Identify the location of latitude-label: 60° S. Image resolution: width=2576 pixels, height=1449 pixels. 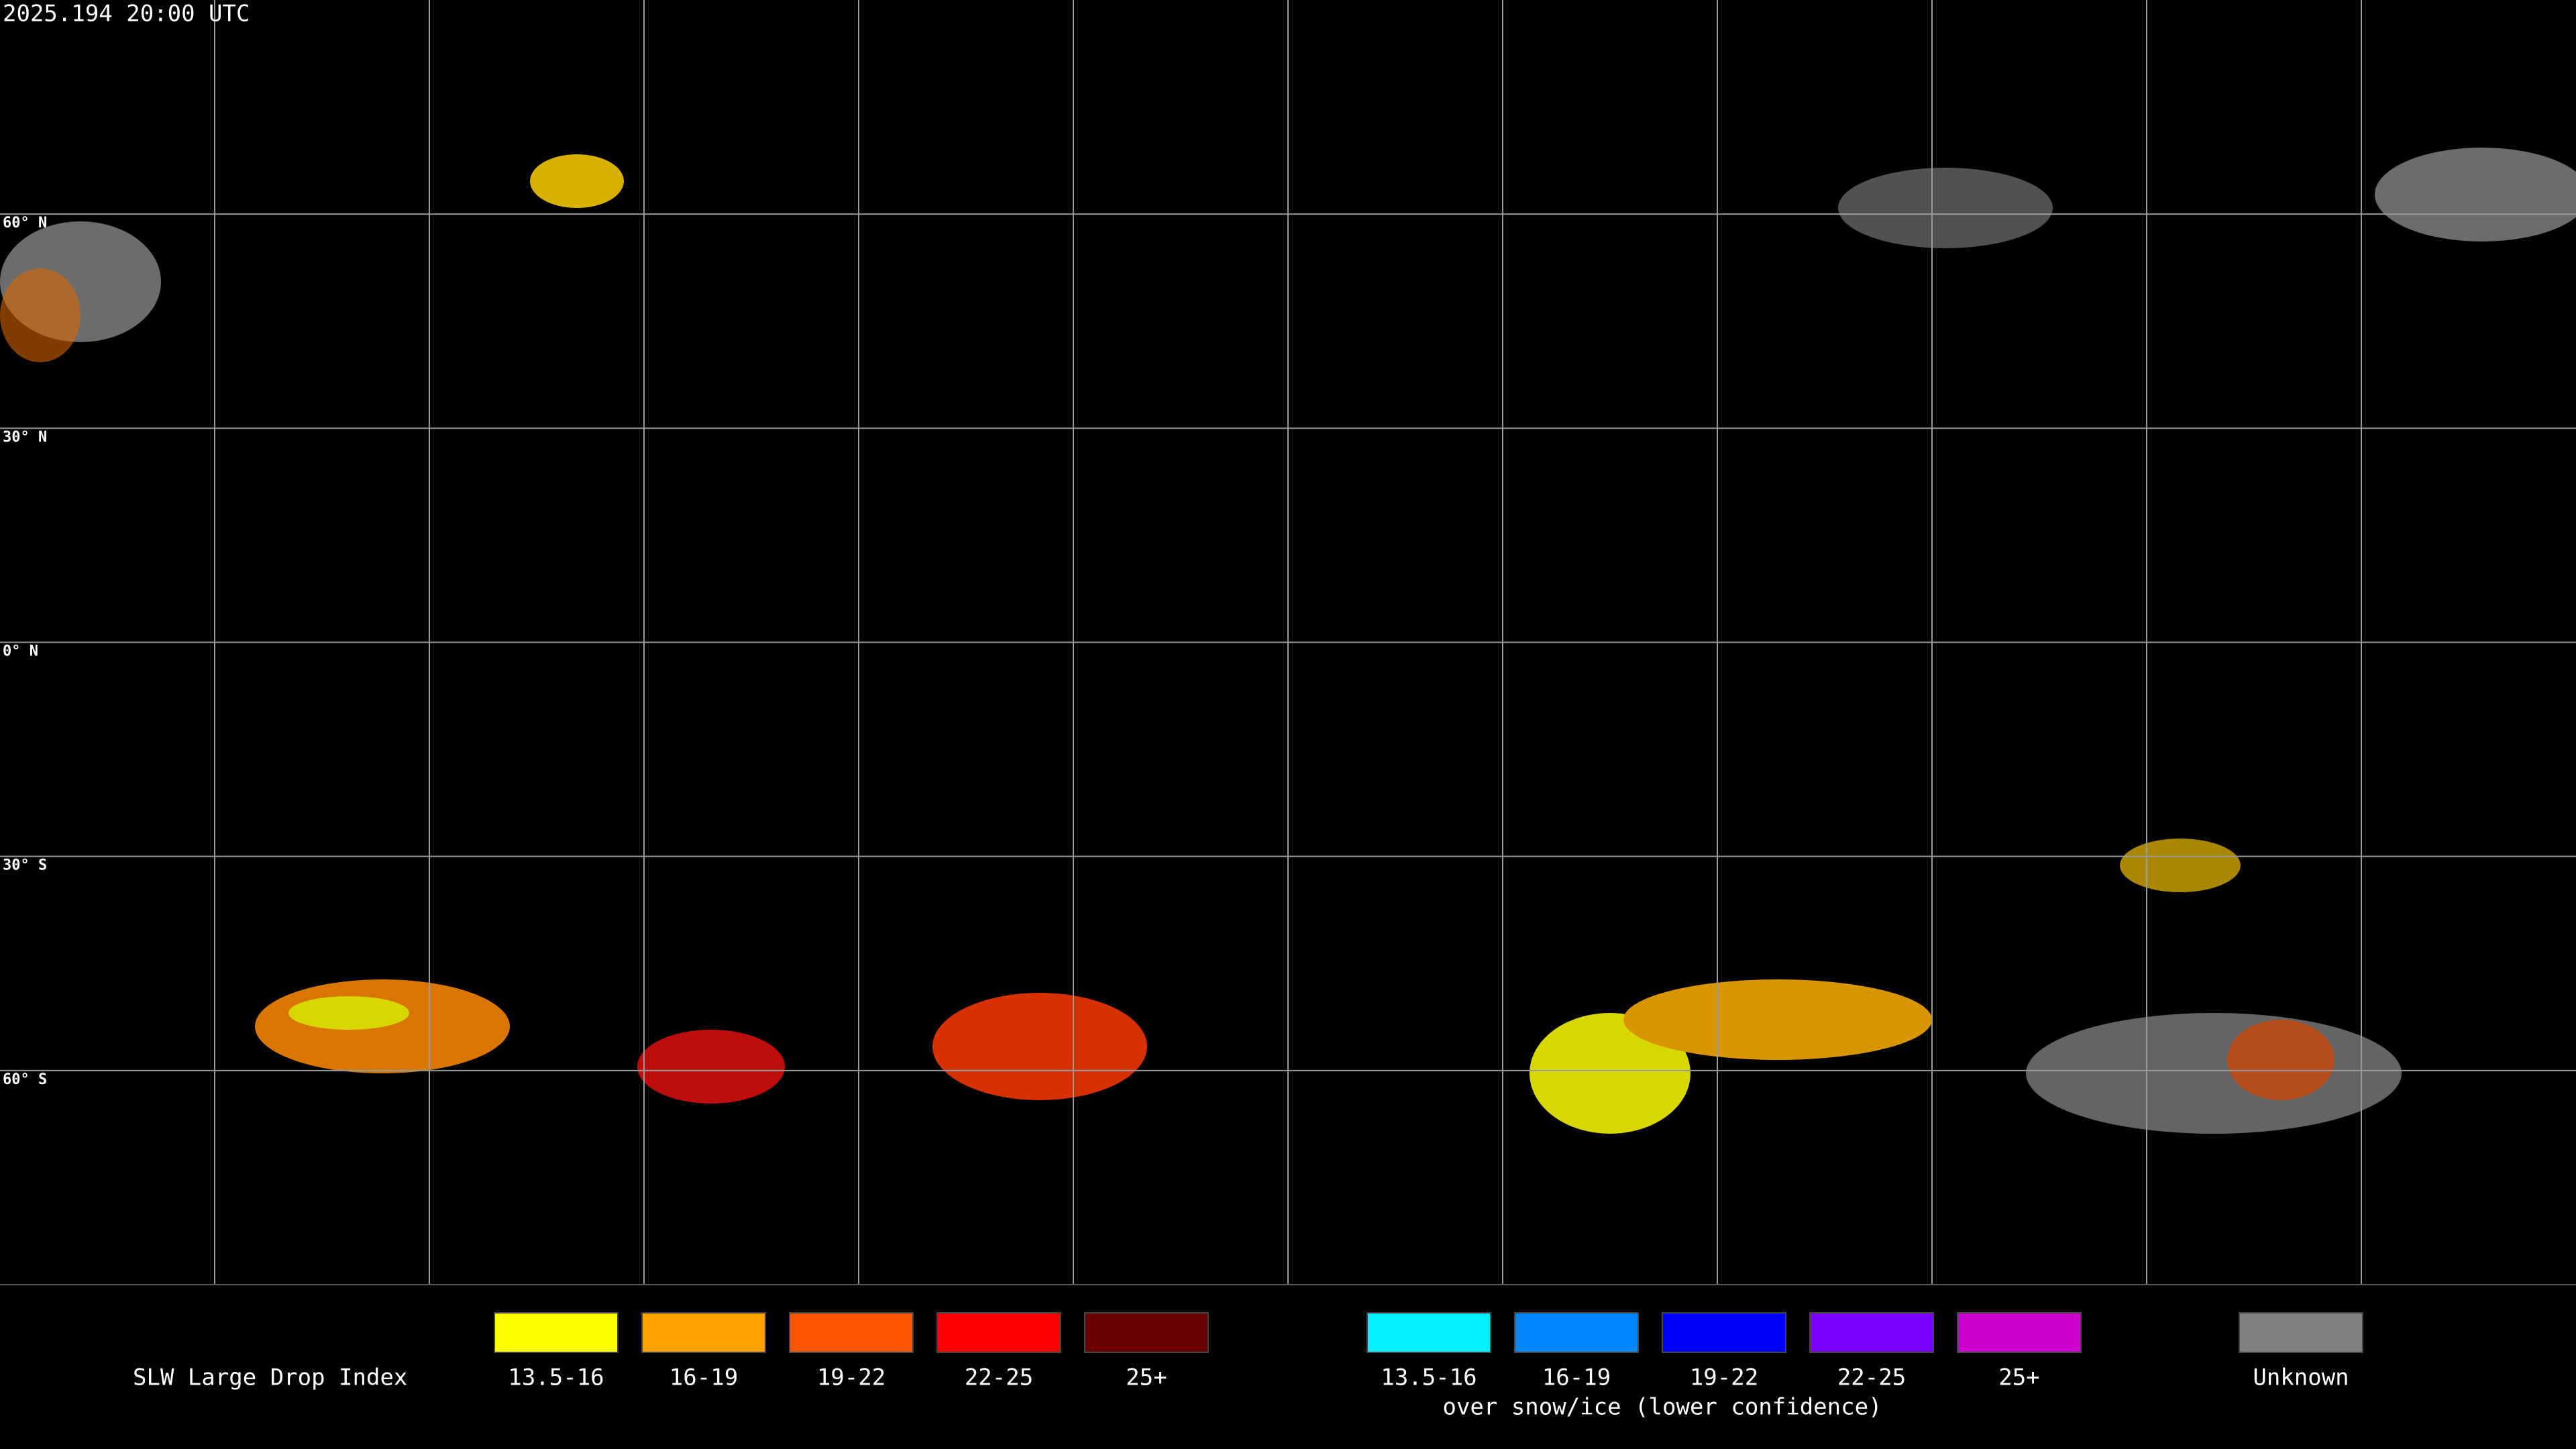
(25, 1079).